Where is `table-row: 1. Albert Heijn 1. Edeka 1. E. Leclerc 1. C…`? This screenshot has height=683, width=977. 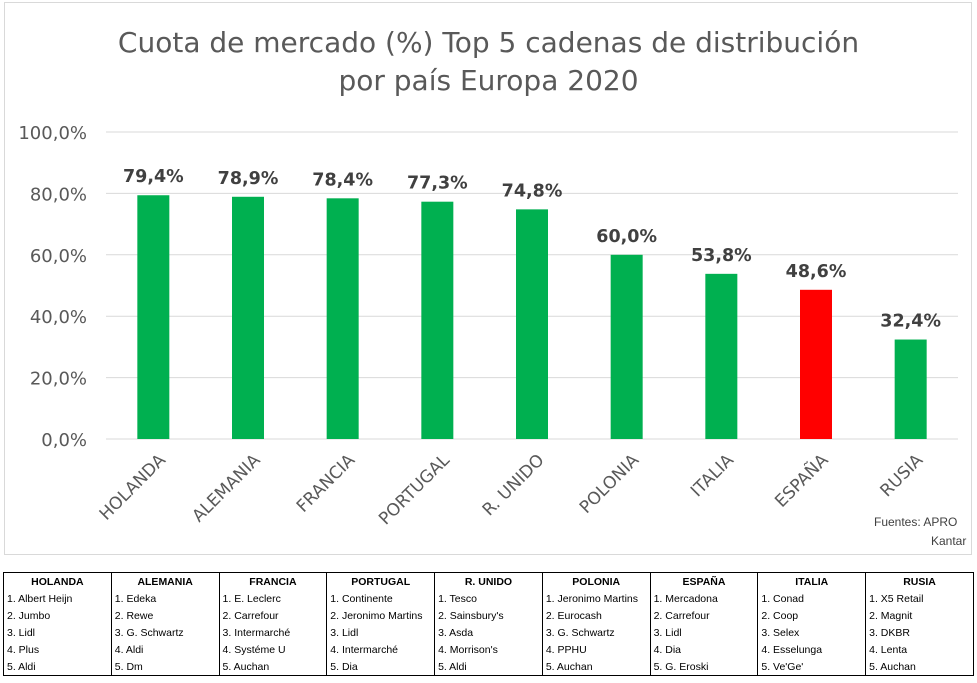 table-row: 1. Albert Heijn 1. Edeka 1. E. Leclerc 1. C… is located at coordinates (488, 598).